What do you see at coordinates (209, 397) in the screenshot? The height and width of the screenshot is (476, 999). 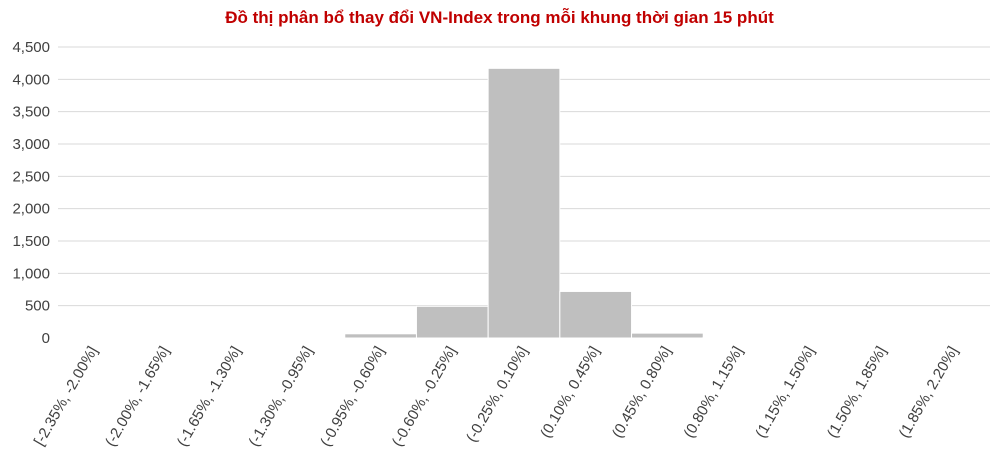 I see `x-tick-label: (-1.65%, -1.30%]` at bounding box center [209, 397].